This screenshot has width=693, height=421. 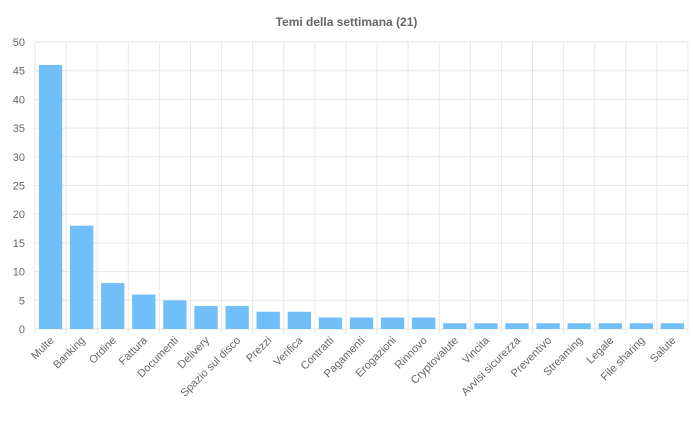 I want to click on y-tick-label: 5, so click(x=22, y=301).